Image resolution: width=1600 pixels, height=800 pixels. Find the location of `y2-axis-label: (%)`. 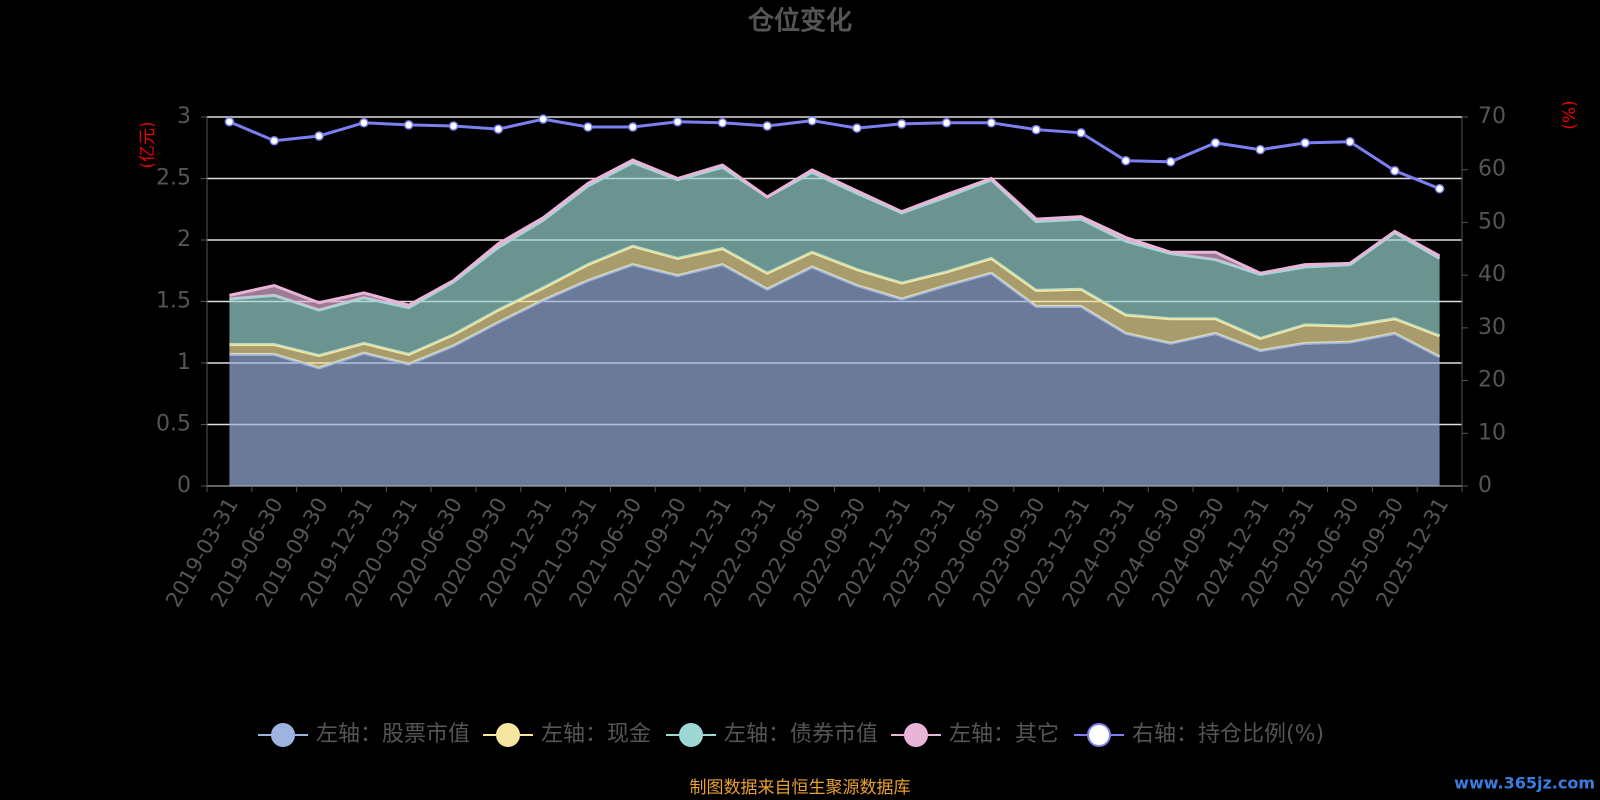

y2-axis-label: (%) is located at coordinates (1570, 114).